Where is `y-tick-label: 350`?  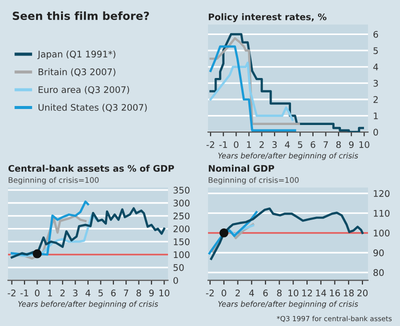 y-tick-label: 350 is located at coordinates (182, 190).